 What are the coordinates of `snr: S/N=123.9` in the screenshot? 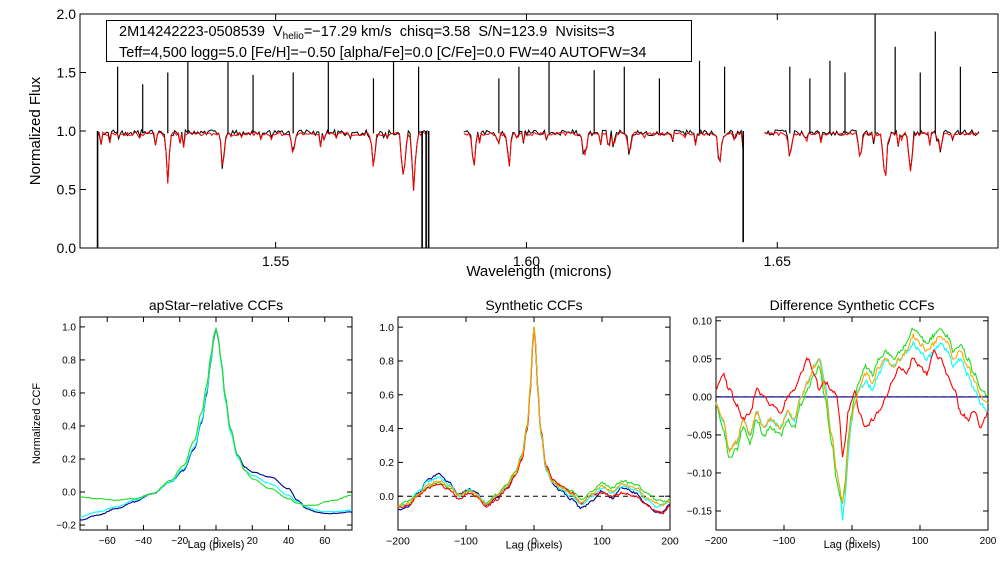 It's located at (513, 32).